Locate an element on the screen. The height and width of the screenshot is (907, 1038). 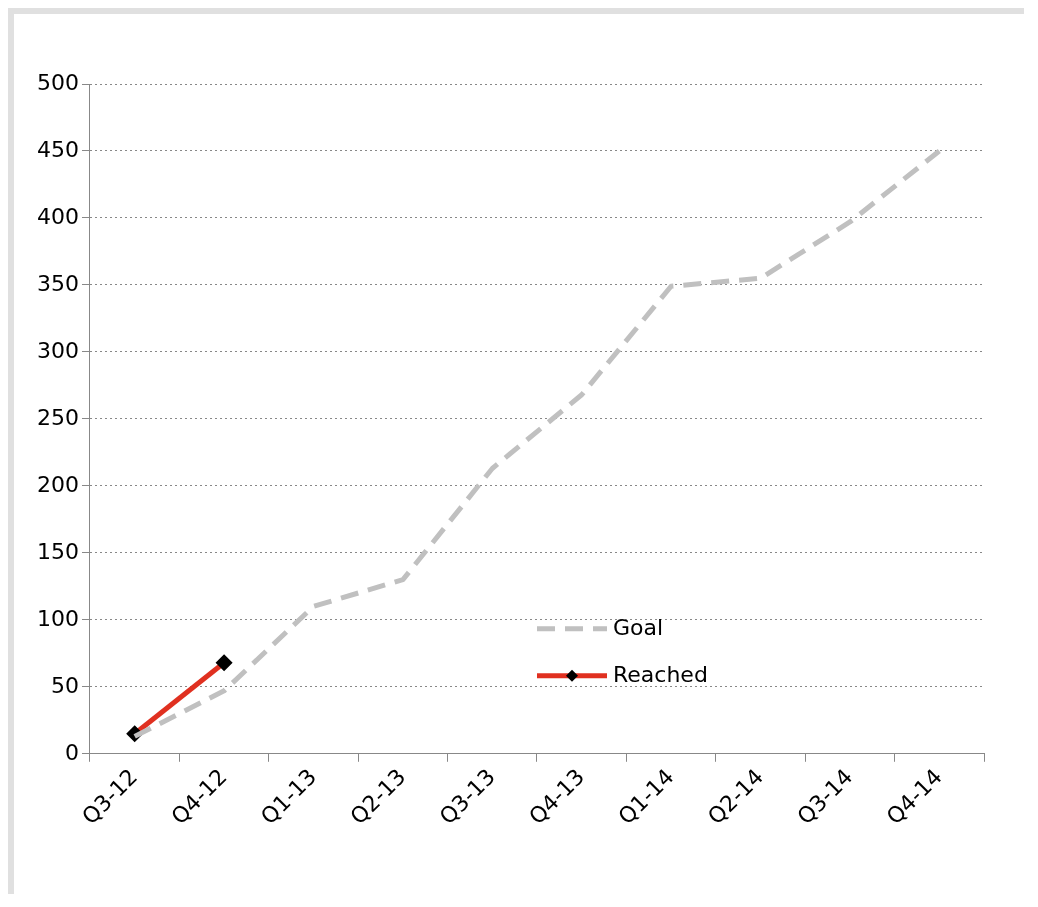
y-tick-label: 400 is located at coordinates (57, 216).